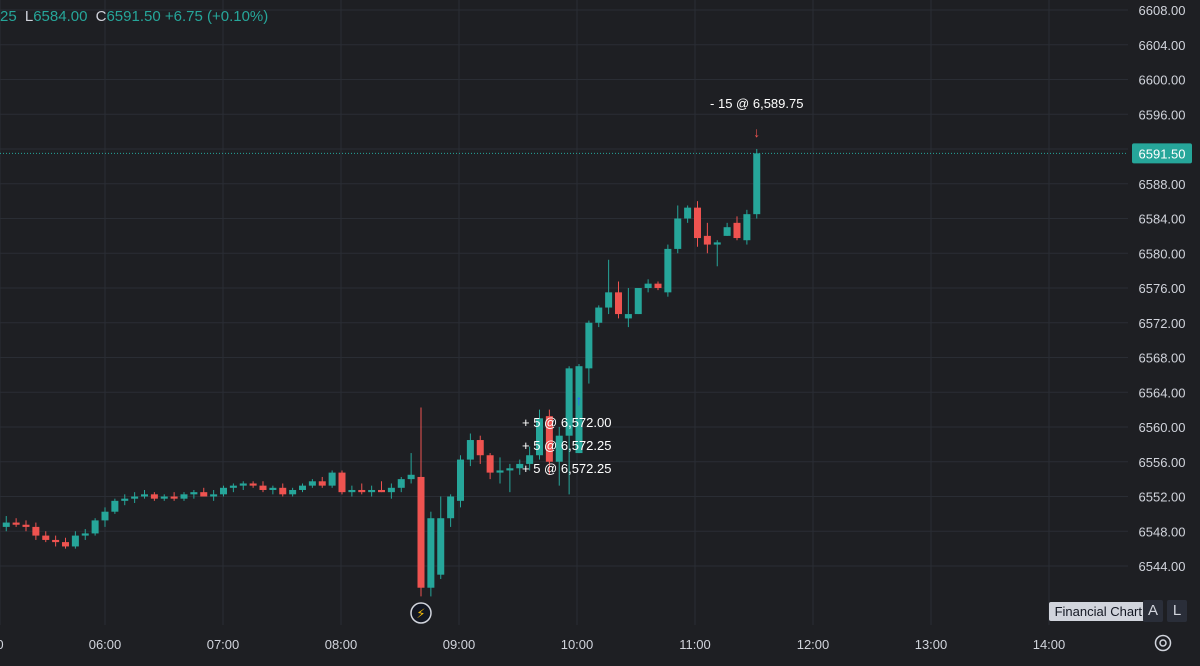 The height and width of the screenshot is (666, 1200). What do you see at coordinates (756, 132) in the screenshot?
I see `sell-arrow-icon: ↓` at bounding box center [756, 132].